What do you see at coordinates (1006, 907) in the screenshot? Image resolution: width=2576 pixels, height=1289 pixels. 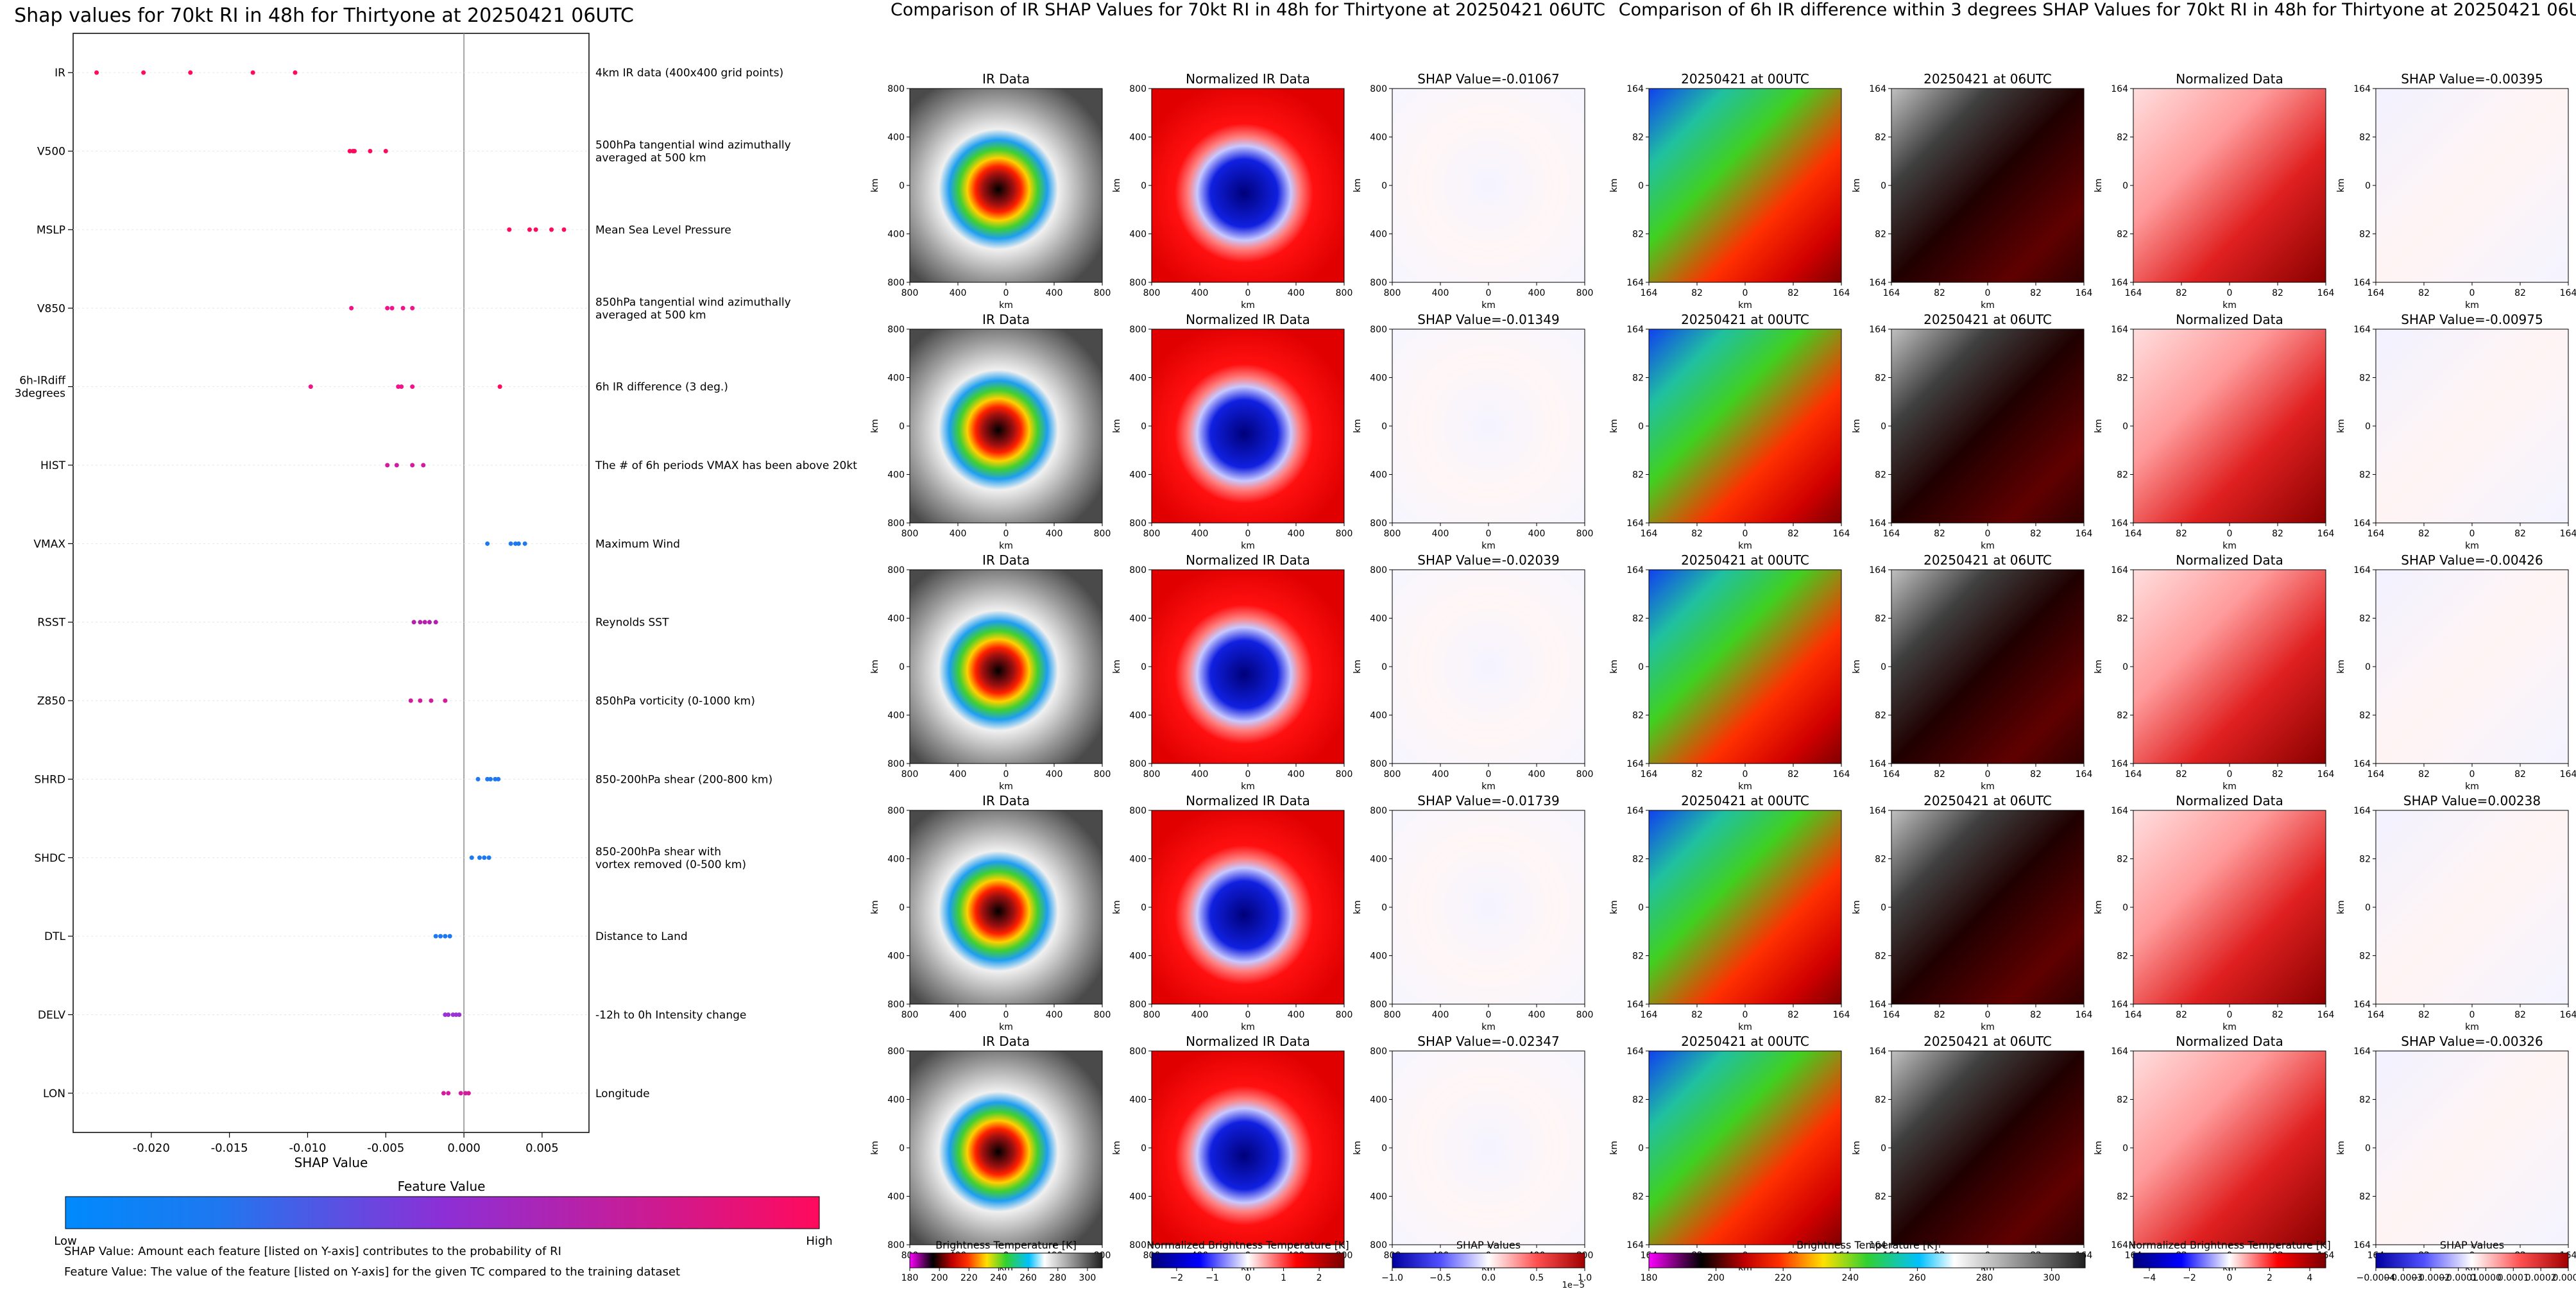 I see `ir-data-panel` at bounding box center [1006, 907].